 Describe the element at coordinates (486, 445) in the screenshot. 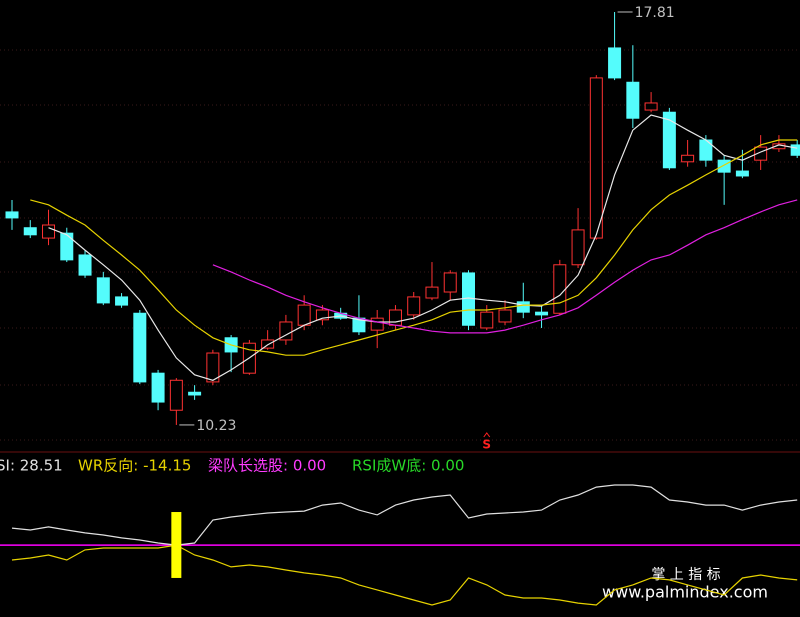

I see `signal: S` at that location.